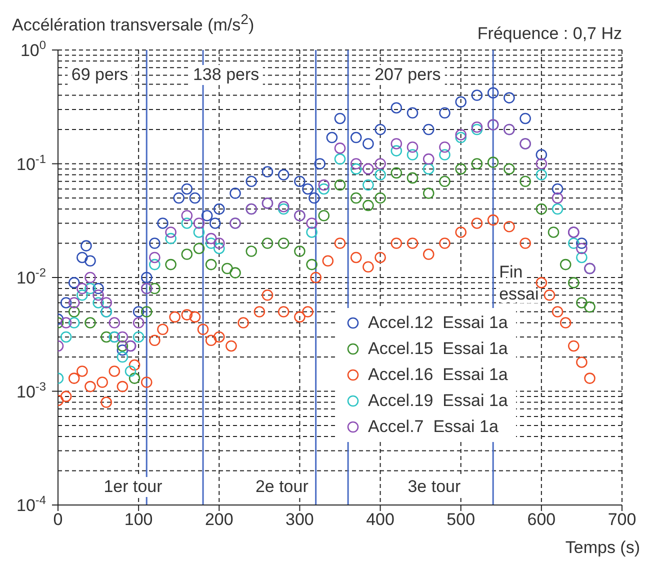 The height and width of the screenshot is (562, 656). What do you see at coordinates (58, 520) in the screenshot?
I see `x-tick-label: 0` at bounding box center [58, 520].